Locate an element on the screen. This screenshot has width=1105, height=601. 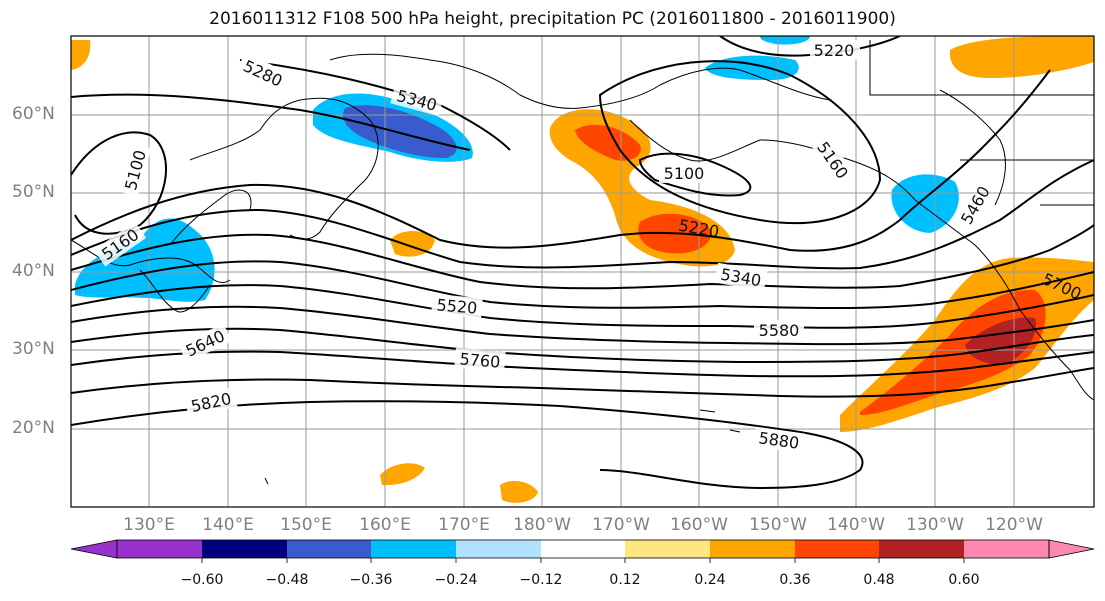
lat-label-50n: 50°N is located at coordinates (33, 192).